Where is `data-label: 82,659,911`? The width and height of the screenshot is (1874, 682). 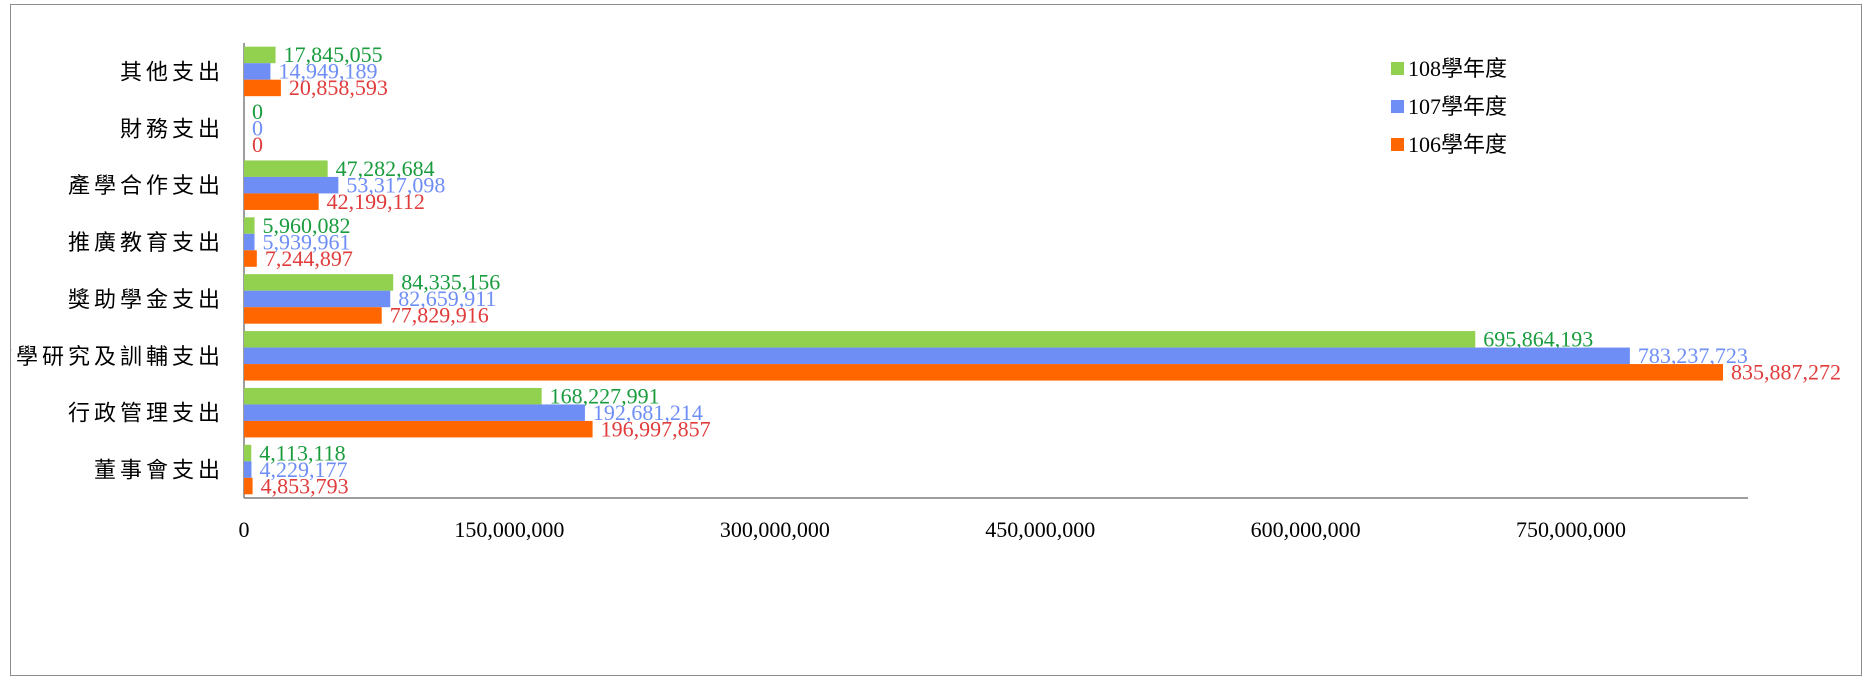 data-label: 82,659,911 is located at coordinates (447, 298).